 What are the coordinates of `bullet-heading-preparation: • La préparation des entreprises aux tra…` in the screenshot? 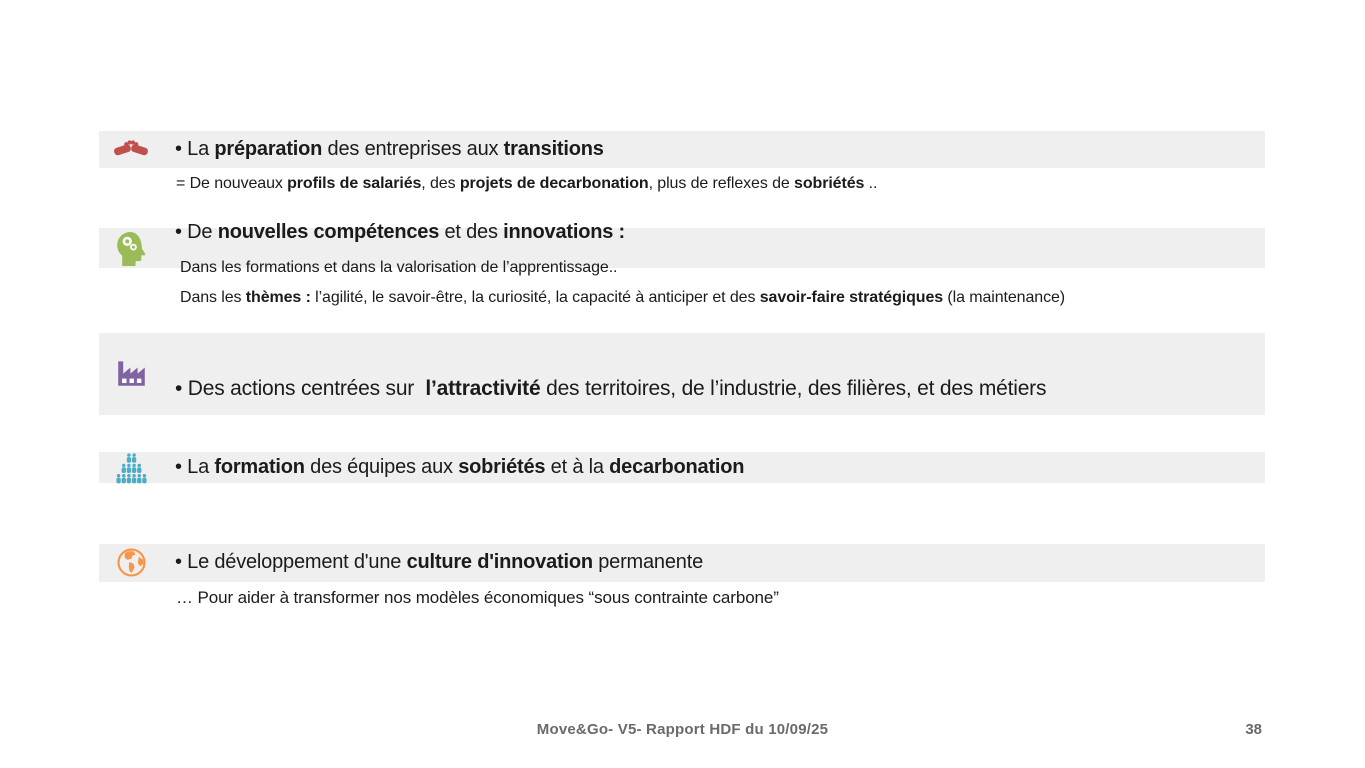 It's located at (389, 149).